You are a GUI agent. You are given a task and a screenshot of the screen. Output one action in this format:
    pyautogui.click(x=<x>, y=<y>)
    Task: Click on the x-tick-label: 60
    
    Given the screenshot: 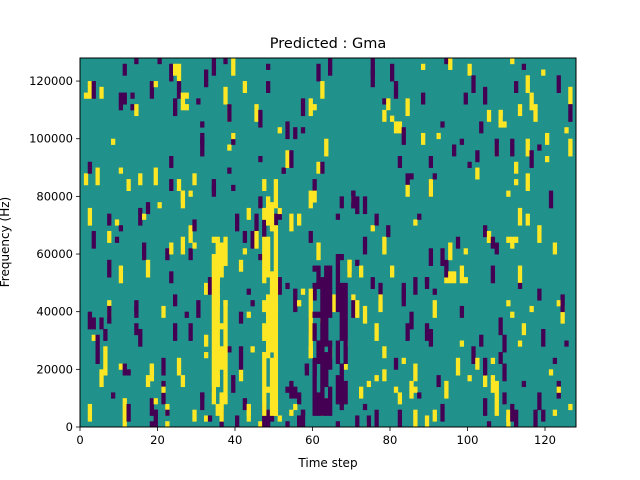 What is the action you would take?
    pyautogui.click(x=312, y=440)
    